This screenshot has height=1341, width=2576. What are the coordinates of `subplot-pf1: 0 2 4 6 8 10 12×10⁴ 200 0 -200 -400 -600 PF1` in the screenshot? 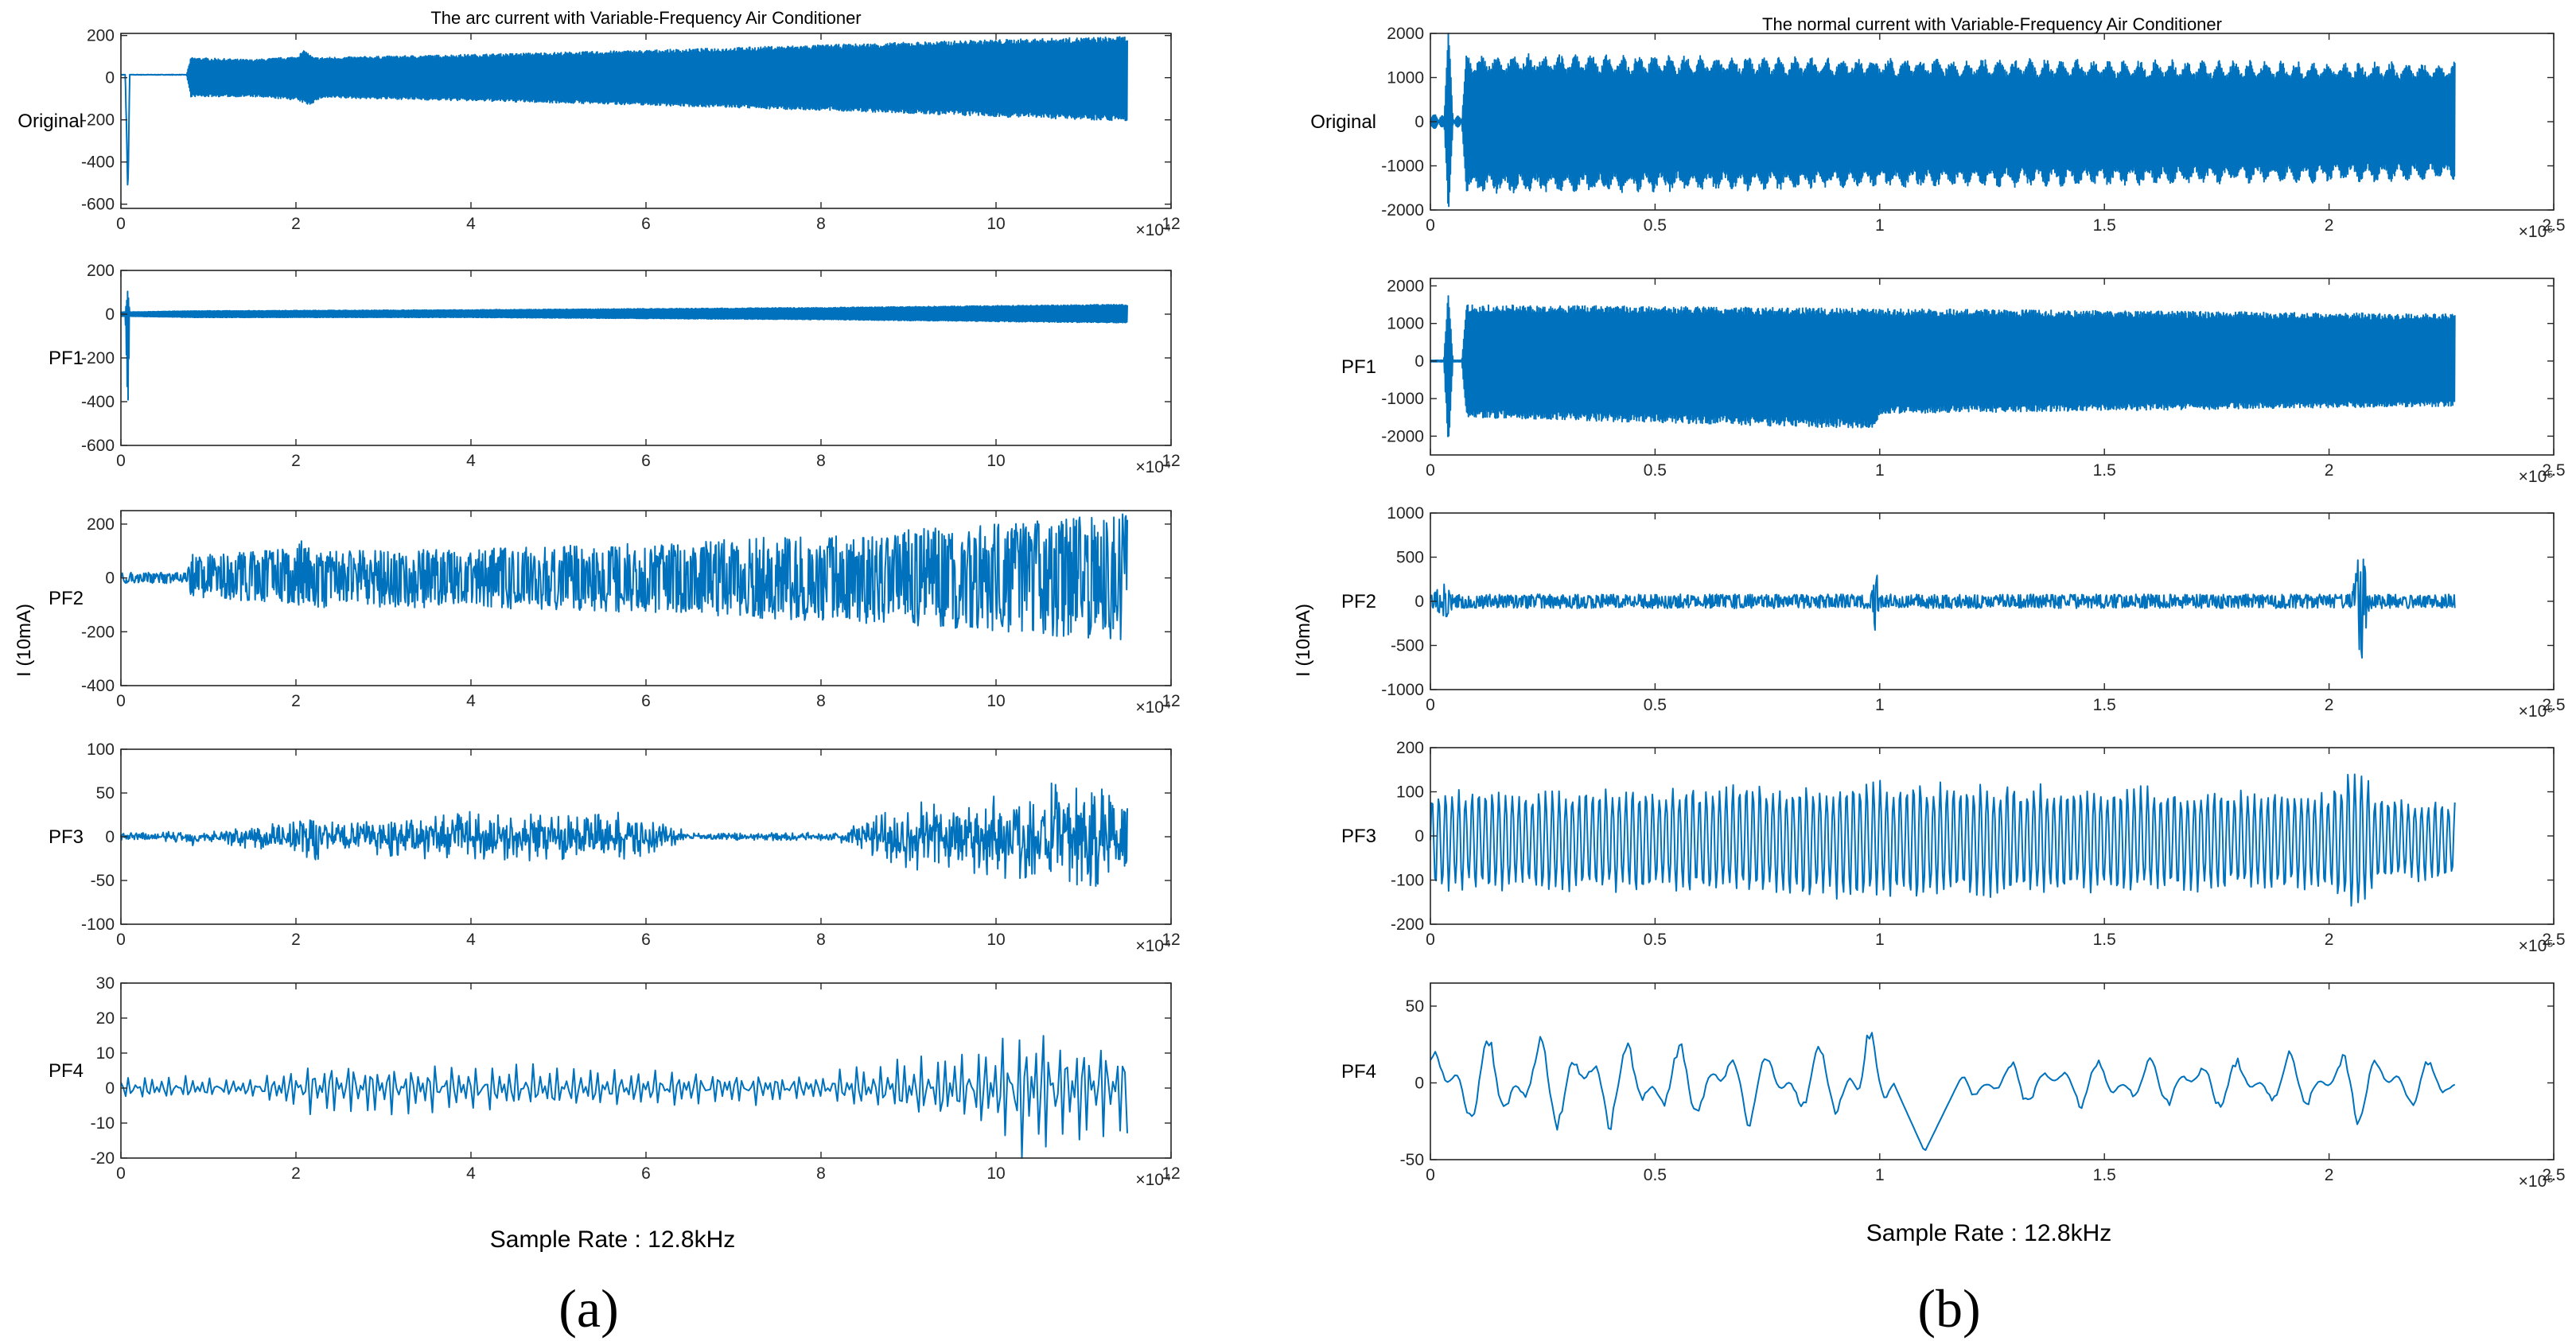 It's located at (615, 369).